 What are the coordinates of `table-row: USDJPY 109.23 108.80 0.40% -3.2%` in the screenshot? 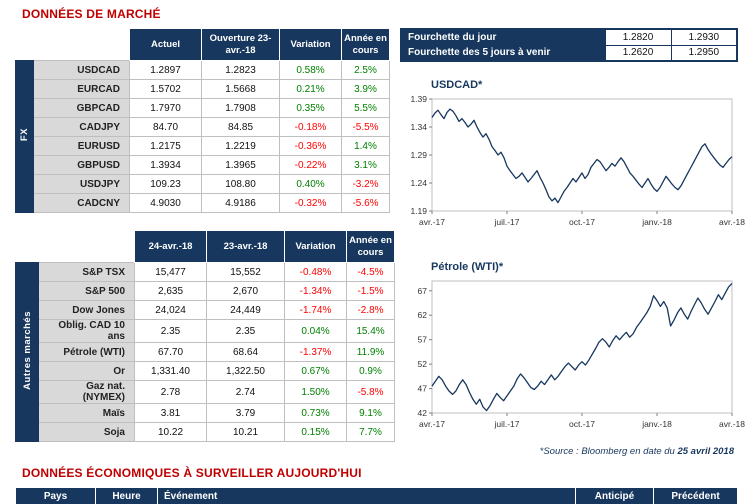 It's located at (203, 184).